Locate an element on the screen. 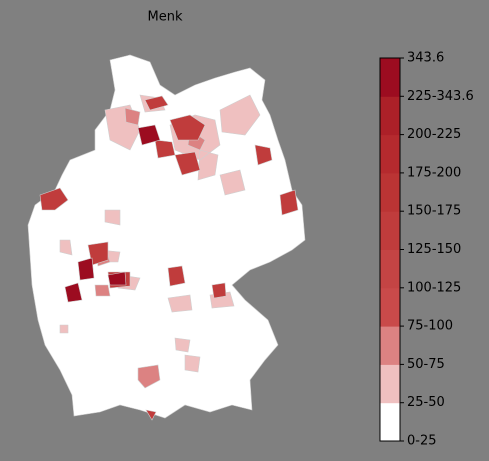 The image size is (489, 461). colorbar-label: 125-150 is located at coordinates (434, 249).